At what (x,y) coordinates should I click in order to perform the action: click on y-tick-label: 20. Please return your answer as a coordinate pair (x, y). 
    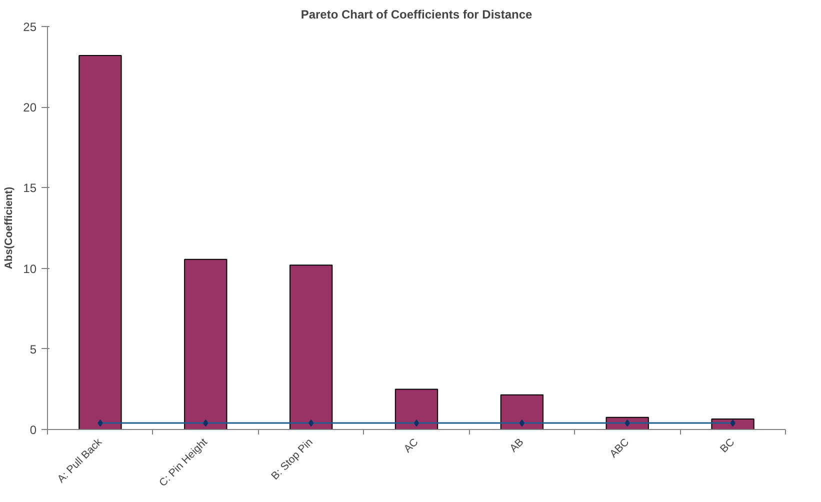
    Looking at the image, I should click on (30, 107).